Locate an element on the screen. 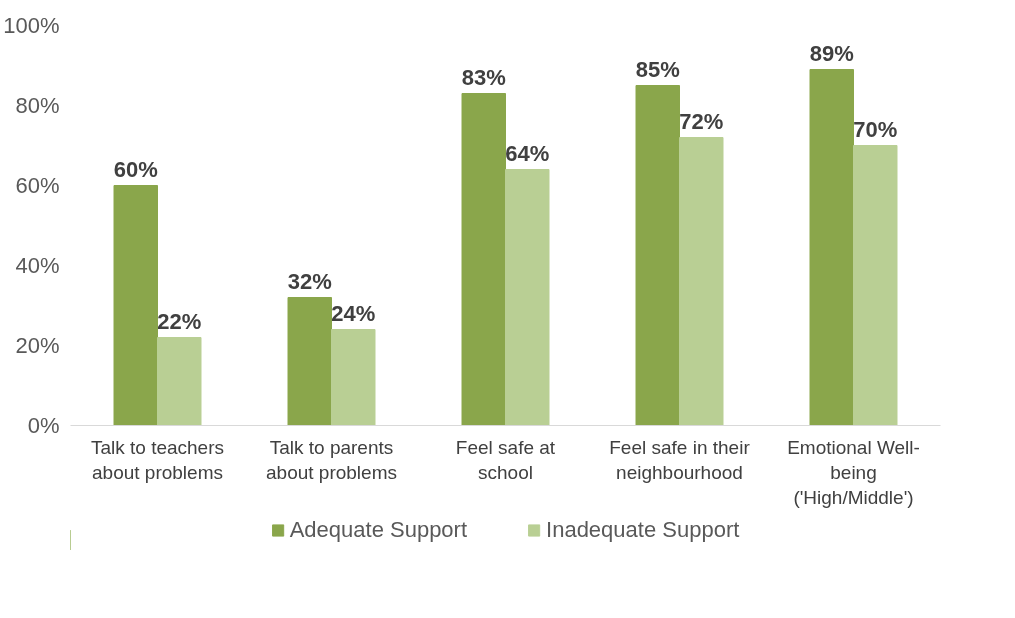 The height and width of the screenshot is (618, 1015). data-label: 72% is located at coordinates (701, 121).